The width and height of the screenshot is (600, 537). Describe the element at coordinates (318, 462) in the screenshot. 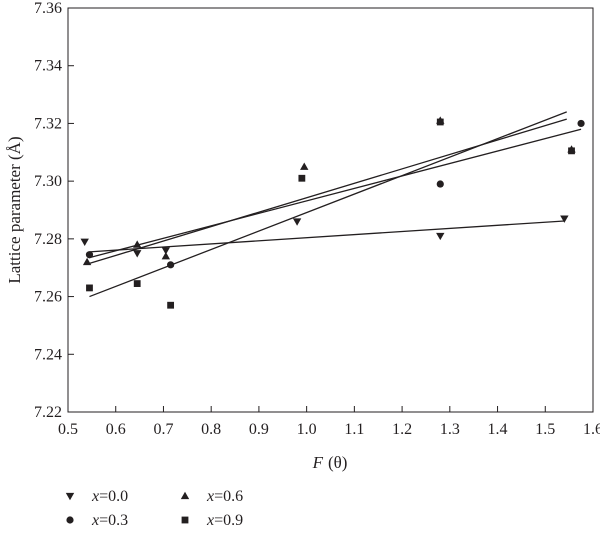

I see `x-axis-title-variable: F` at that location.